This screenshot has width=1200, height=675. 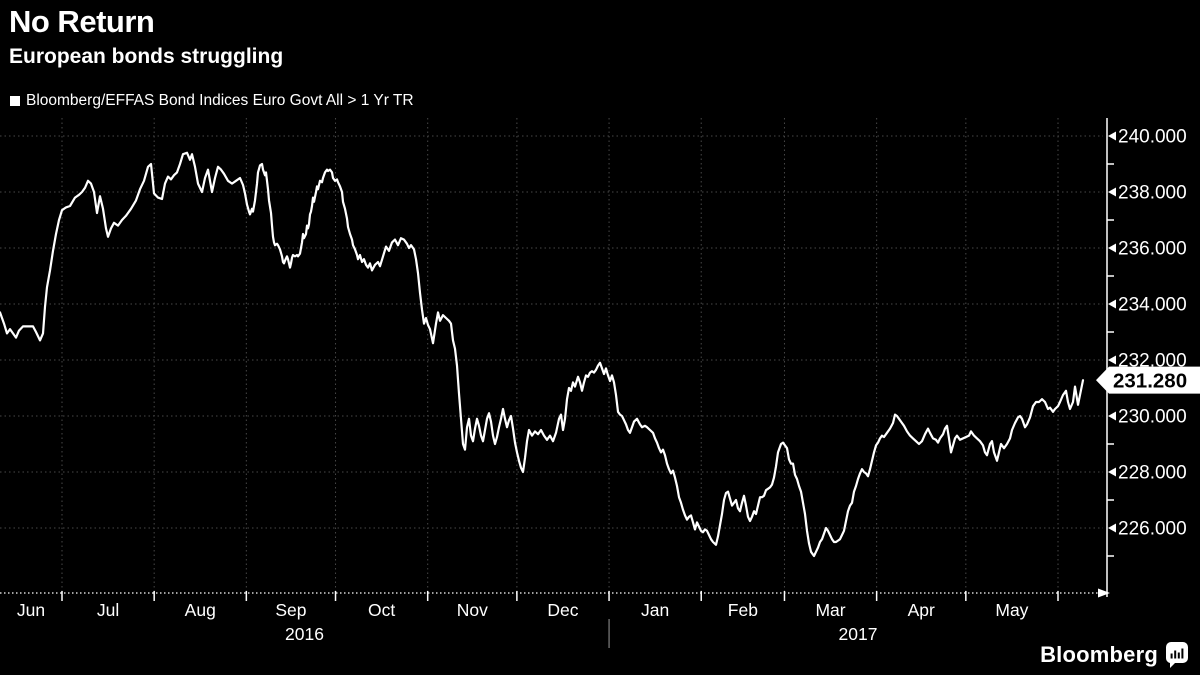 What do you see at coordinates (381, 610) in the screenshot?
I see `svg-text: Oct` at bounding box center [381, 610].